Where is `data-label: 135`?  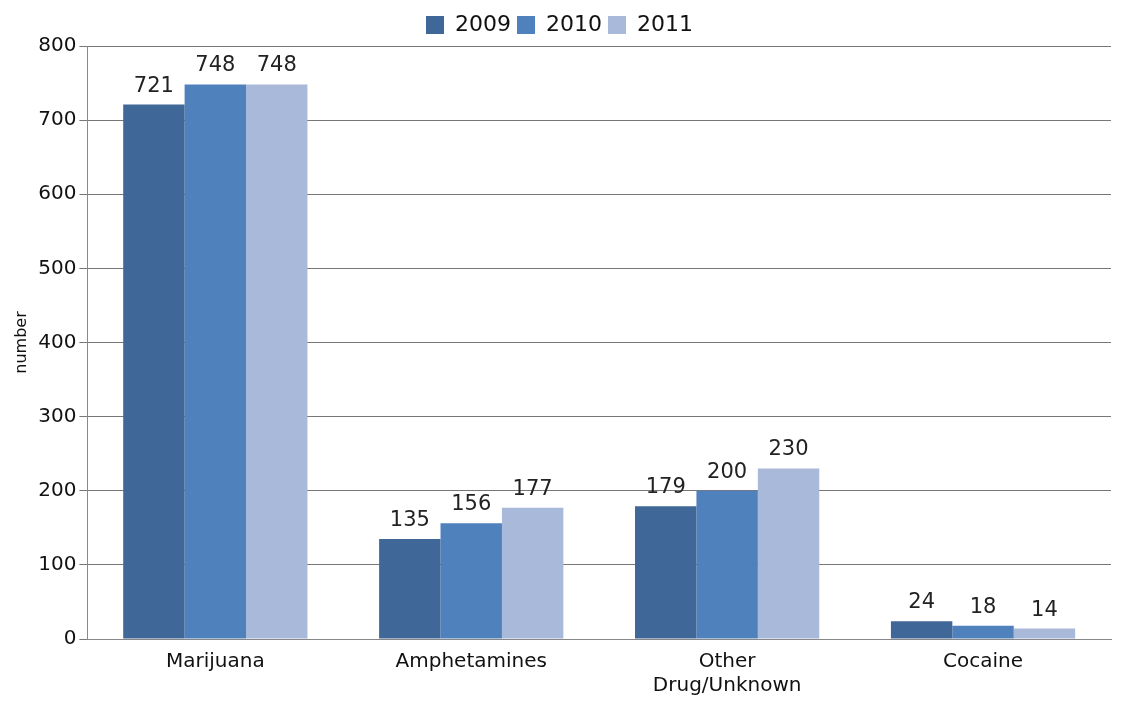 data-label: 135 is located at coordinates (409, 518).